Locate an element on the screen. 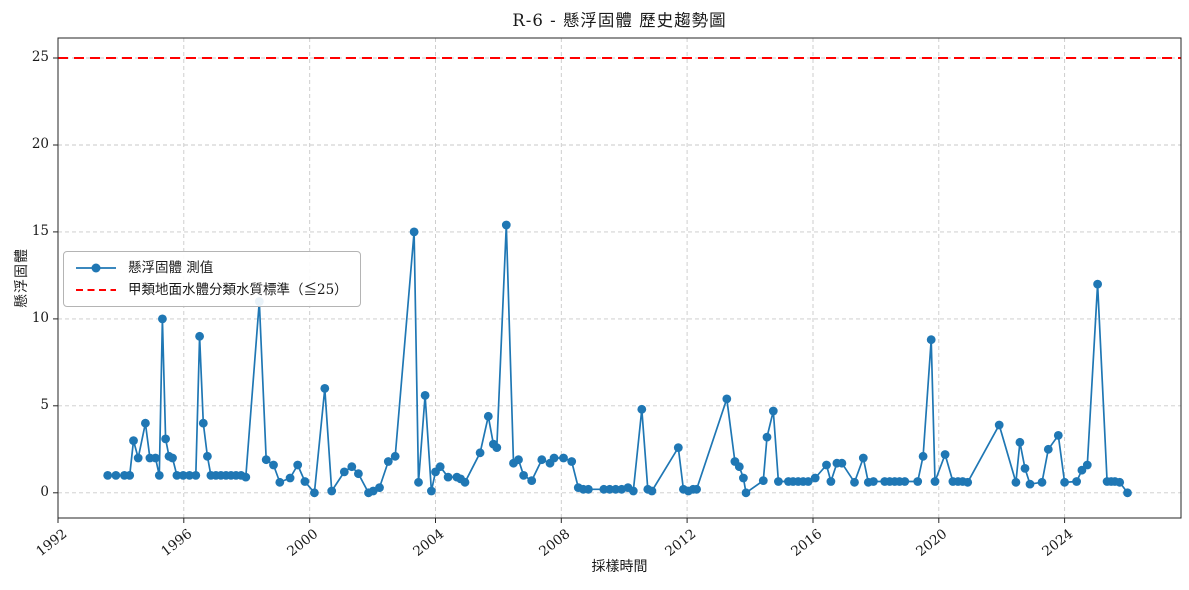 Image resolution: width=1189 pixels, height=590 pixels. y-tick-label: 5 is located at coordinates (44, 404).